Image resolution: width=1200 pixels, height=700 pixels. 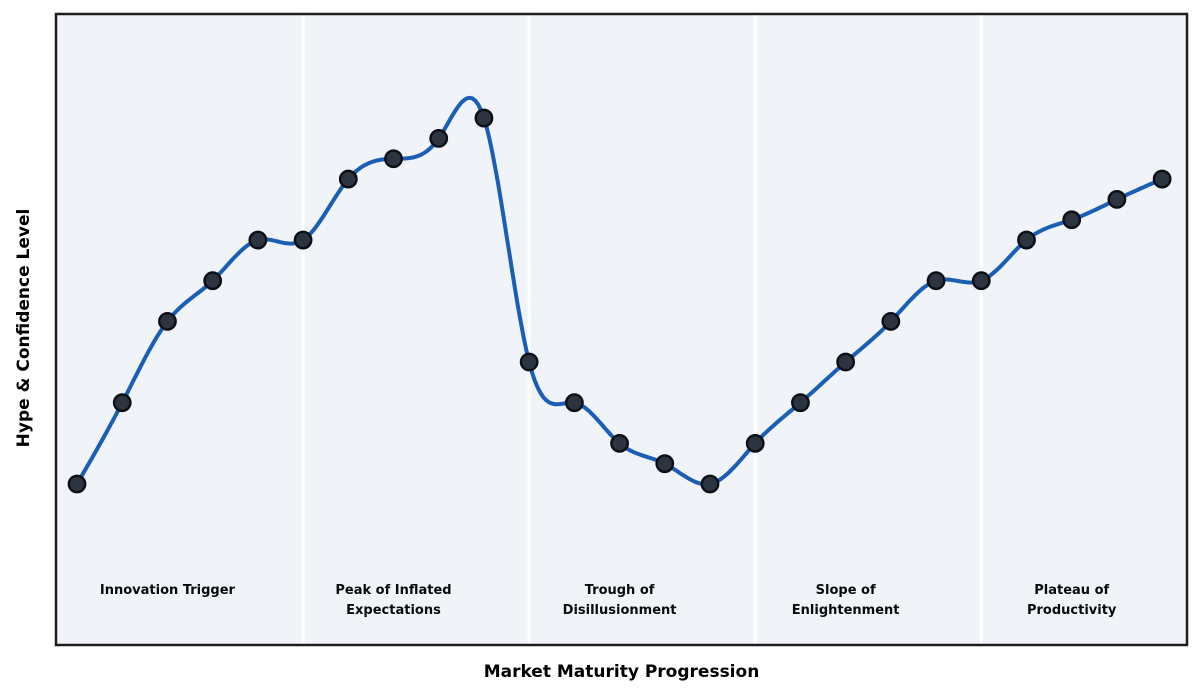 I want to click on y-axis-label: Hype & Confidence Level, so click(x=24, y=328).